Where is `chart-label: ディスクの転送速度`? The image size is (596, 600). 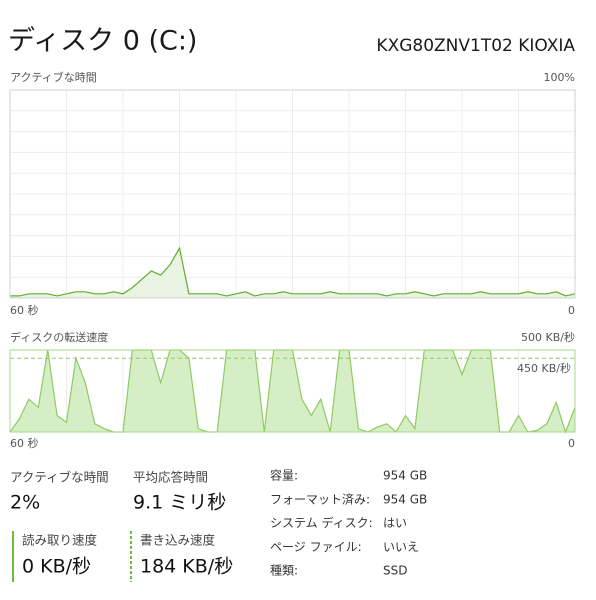 chart-label: ディスクの転送速度 is located at coordinates (59, 337).